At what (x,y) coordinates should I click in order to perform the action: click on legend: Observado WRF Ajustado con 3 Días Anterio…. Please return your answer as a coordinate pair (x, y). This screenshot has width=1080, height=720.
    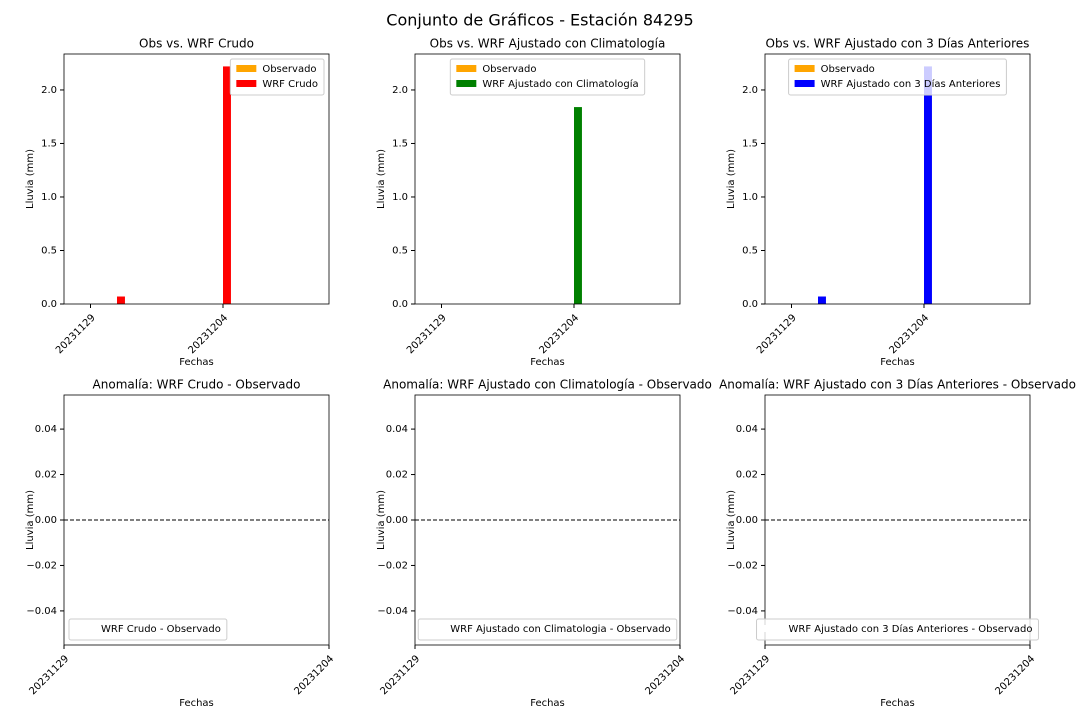
    Looking at the image, I should click on (897, 77).